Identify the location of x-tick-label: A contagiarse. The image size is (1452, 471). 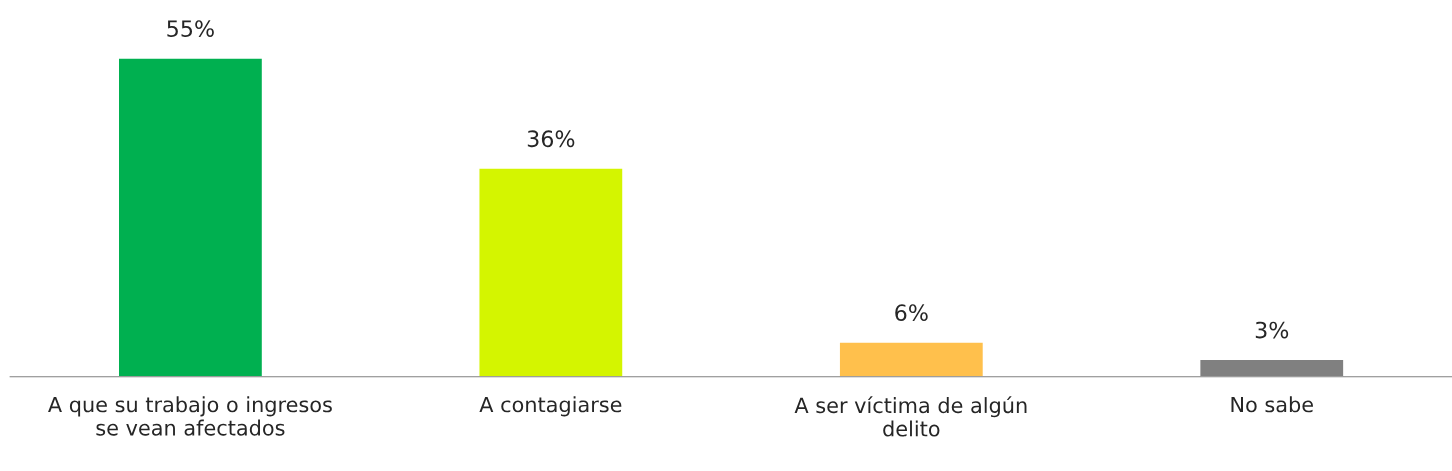
(550, 406).